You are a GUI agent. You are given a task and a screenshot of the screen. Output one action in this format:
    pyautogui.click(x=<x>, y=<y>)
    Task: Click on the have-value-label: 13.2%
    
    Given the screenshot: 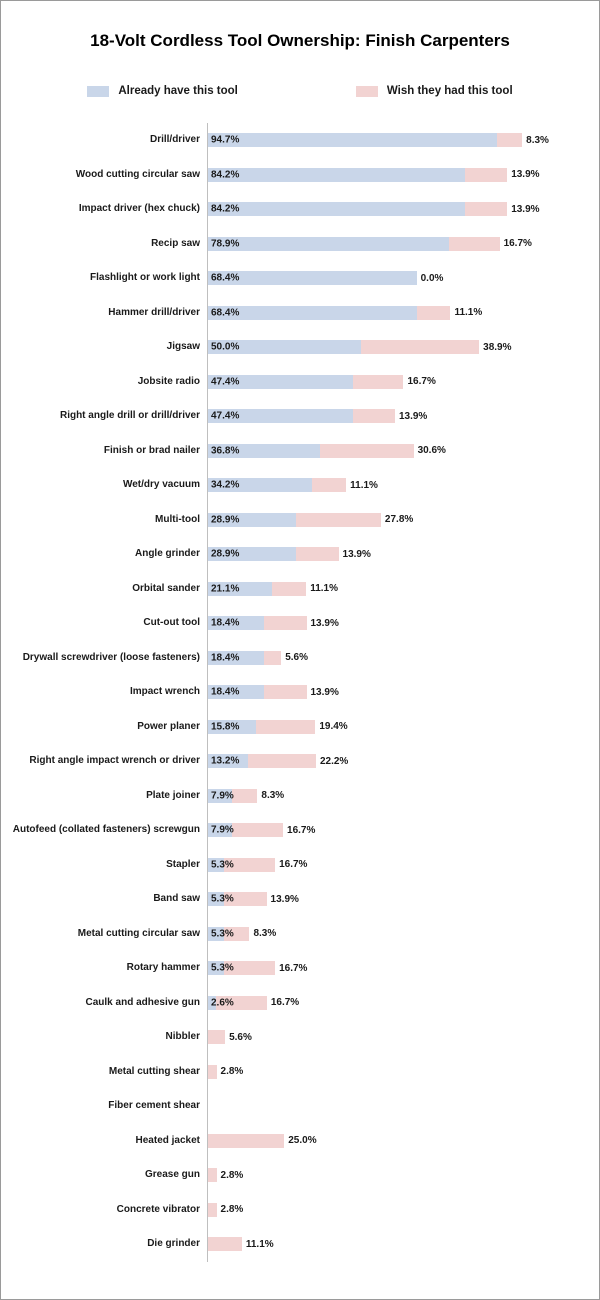 What is the action you would take?
    pyautogui.click(x=225, y=761)
    